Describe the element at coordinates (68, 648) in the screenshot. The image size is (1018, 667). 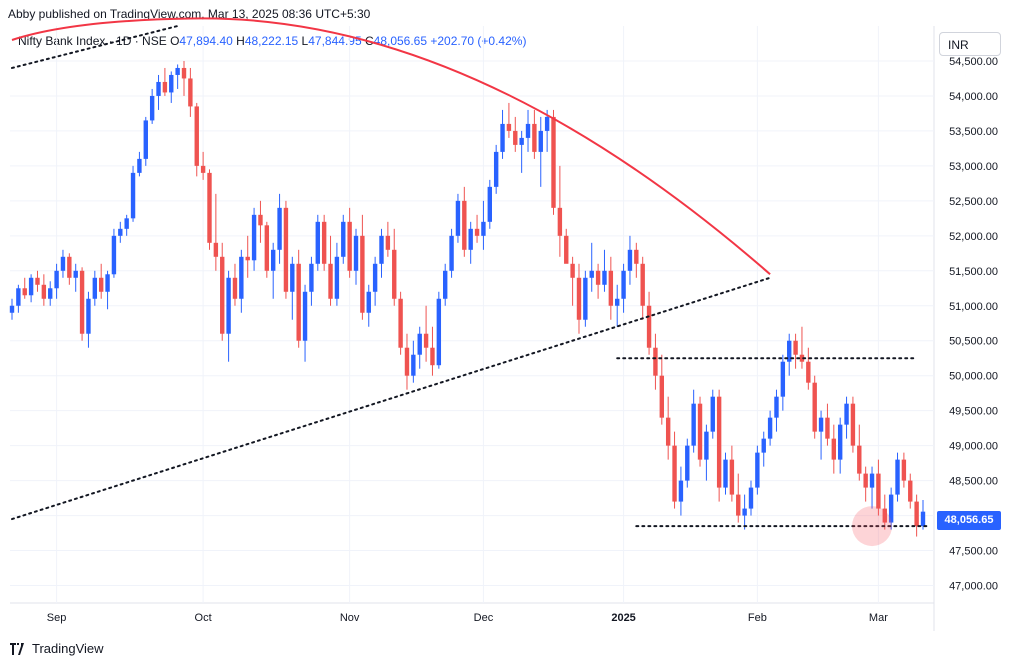
I see `footer-brand-text: TradingView` at that location.